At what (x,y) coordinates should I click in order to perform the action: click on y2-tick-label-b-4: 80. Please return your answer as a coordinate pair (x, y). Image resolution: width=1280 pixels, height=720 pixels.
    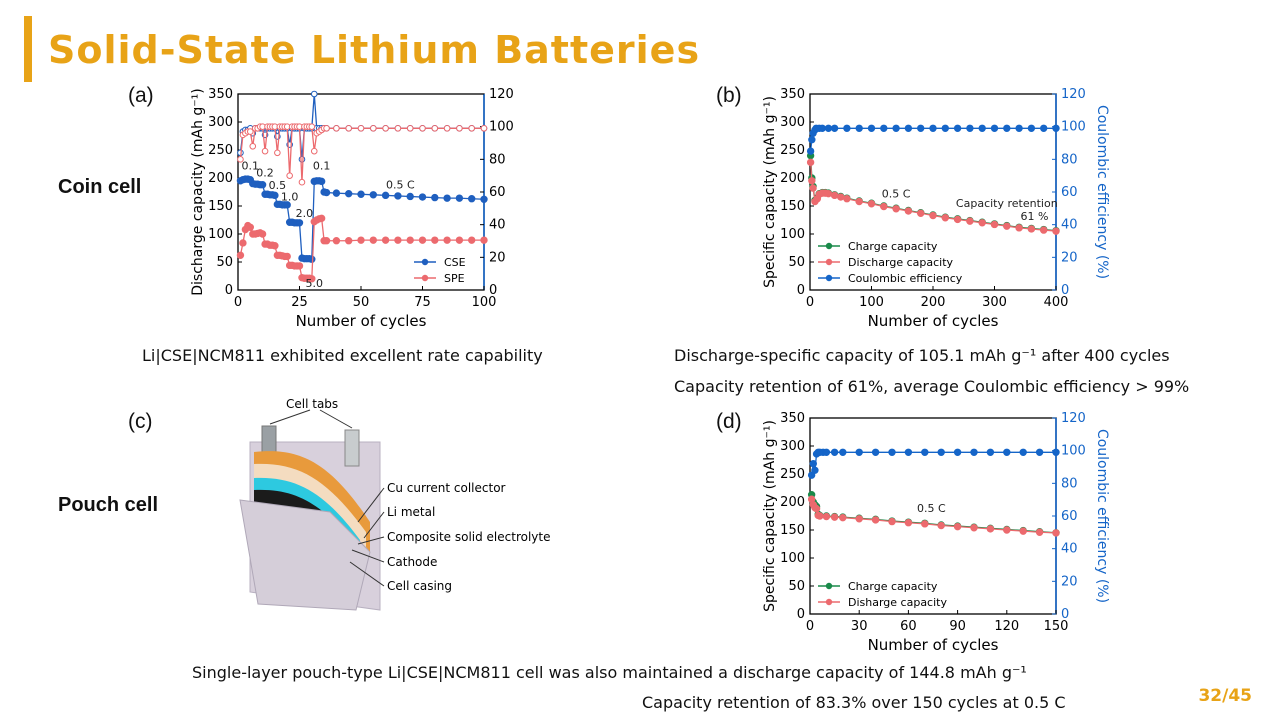
    Looking at the image, I should click on (1069, 159).